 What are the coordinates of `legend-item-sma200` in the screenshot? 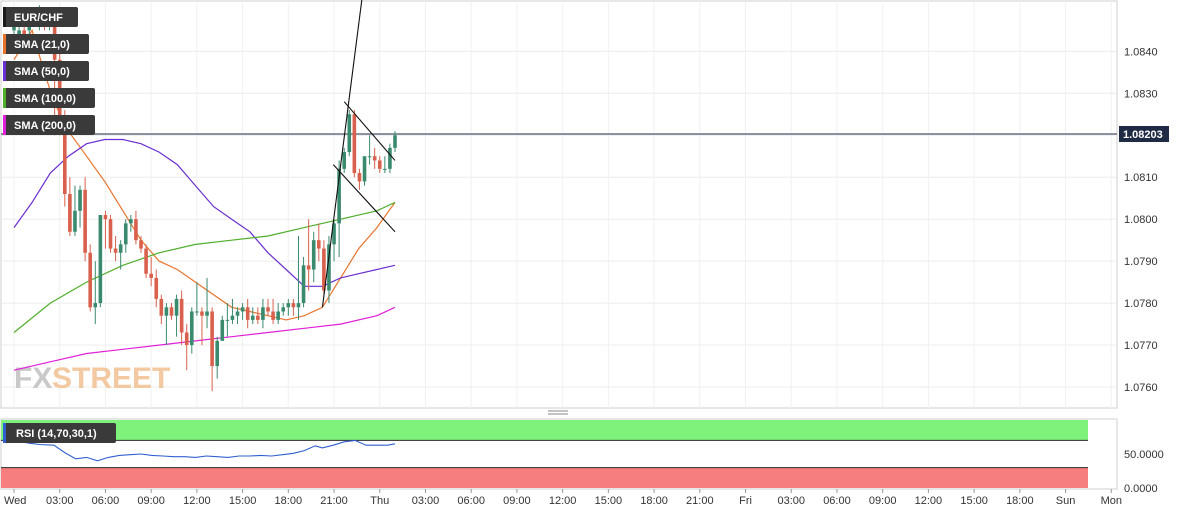 It's located at (49, 125).